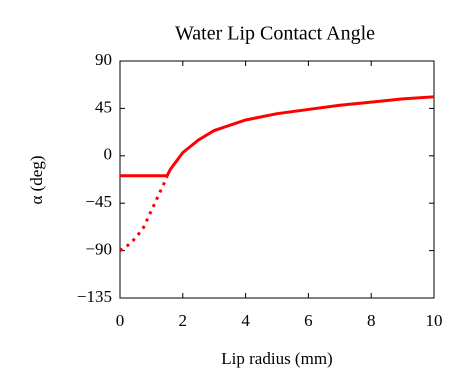  Describe the element at coordinates (103, 106) in the screenshot. I see `y-tick-label: 45` at that location.